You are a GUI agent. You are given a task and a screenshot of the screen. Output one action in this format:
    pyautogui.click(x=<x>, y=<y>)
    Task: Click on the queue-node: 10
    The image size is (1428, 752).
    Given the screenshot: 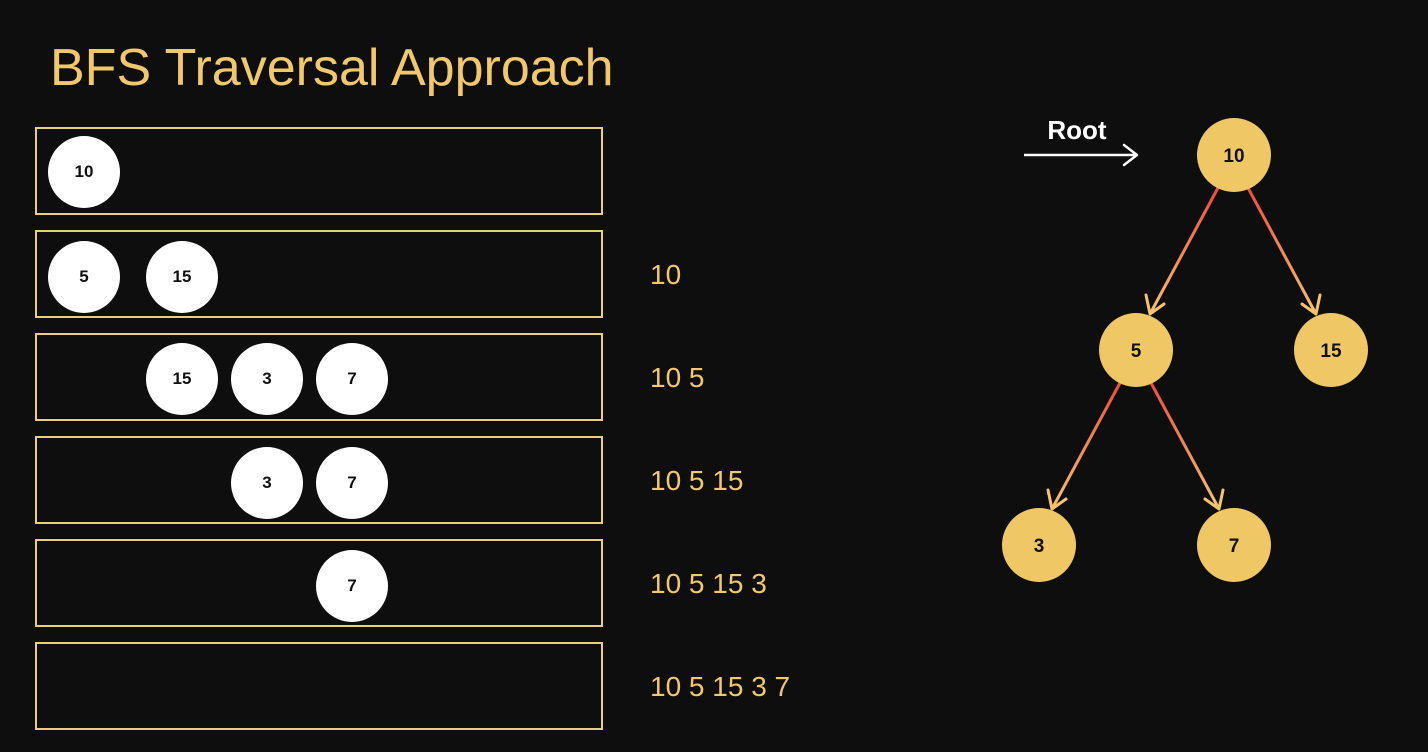 What is the action you would take?
    pyautogui.click(x=84, y=172)
    